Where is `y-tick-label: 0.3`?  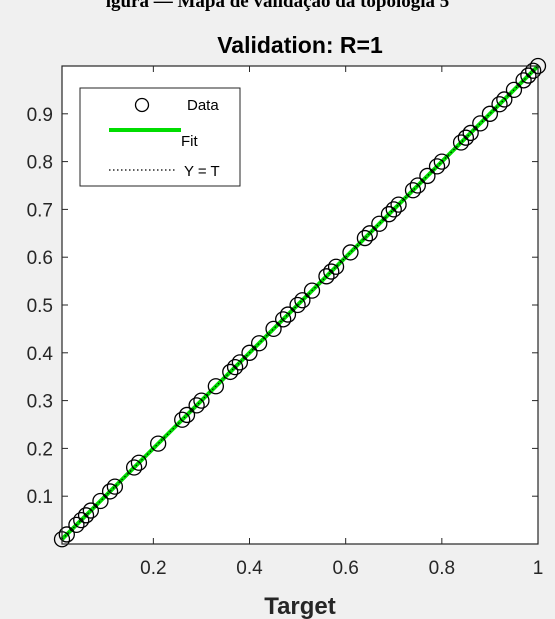 y-tick-label: 0.3 is located at coordinates (40, 402).